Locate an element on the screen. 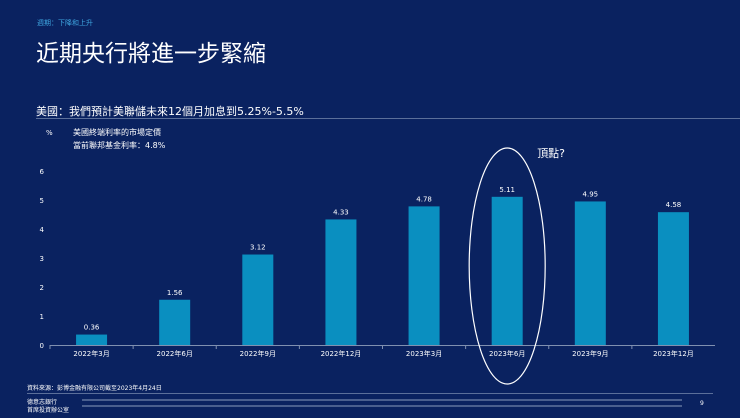 This screenshot has height=418, width=740. data-label: 5.11 is located at coordinates (507, 190).